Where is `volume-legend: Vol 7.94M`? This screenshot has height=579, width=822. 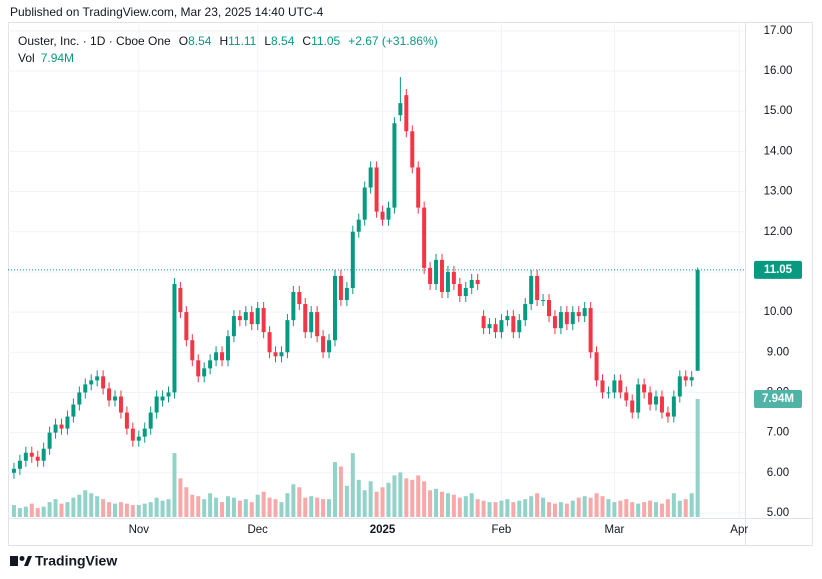 volume-legend: Vol 7.94M is located at coordinates (46, 58).